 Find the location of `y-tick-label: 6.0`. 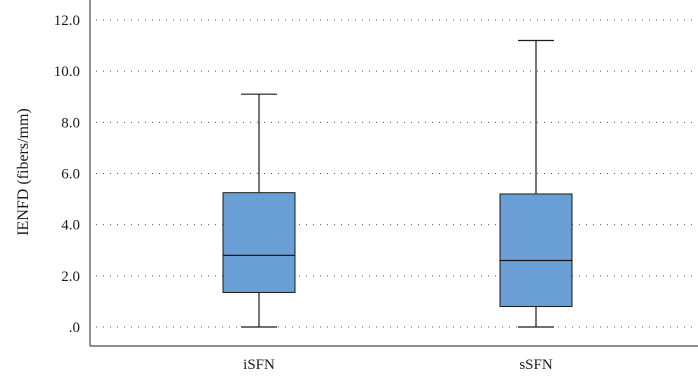

y-tick-label: 6.0 is located at coordinates (70, 175).